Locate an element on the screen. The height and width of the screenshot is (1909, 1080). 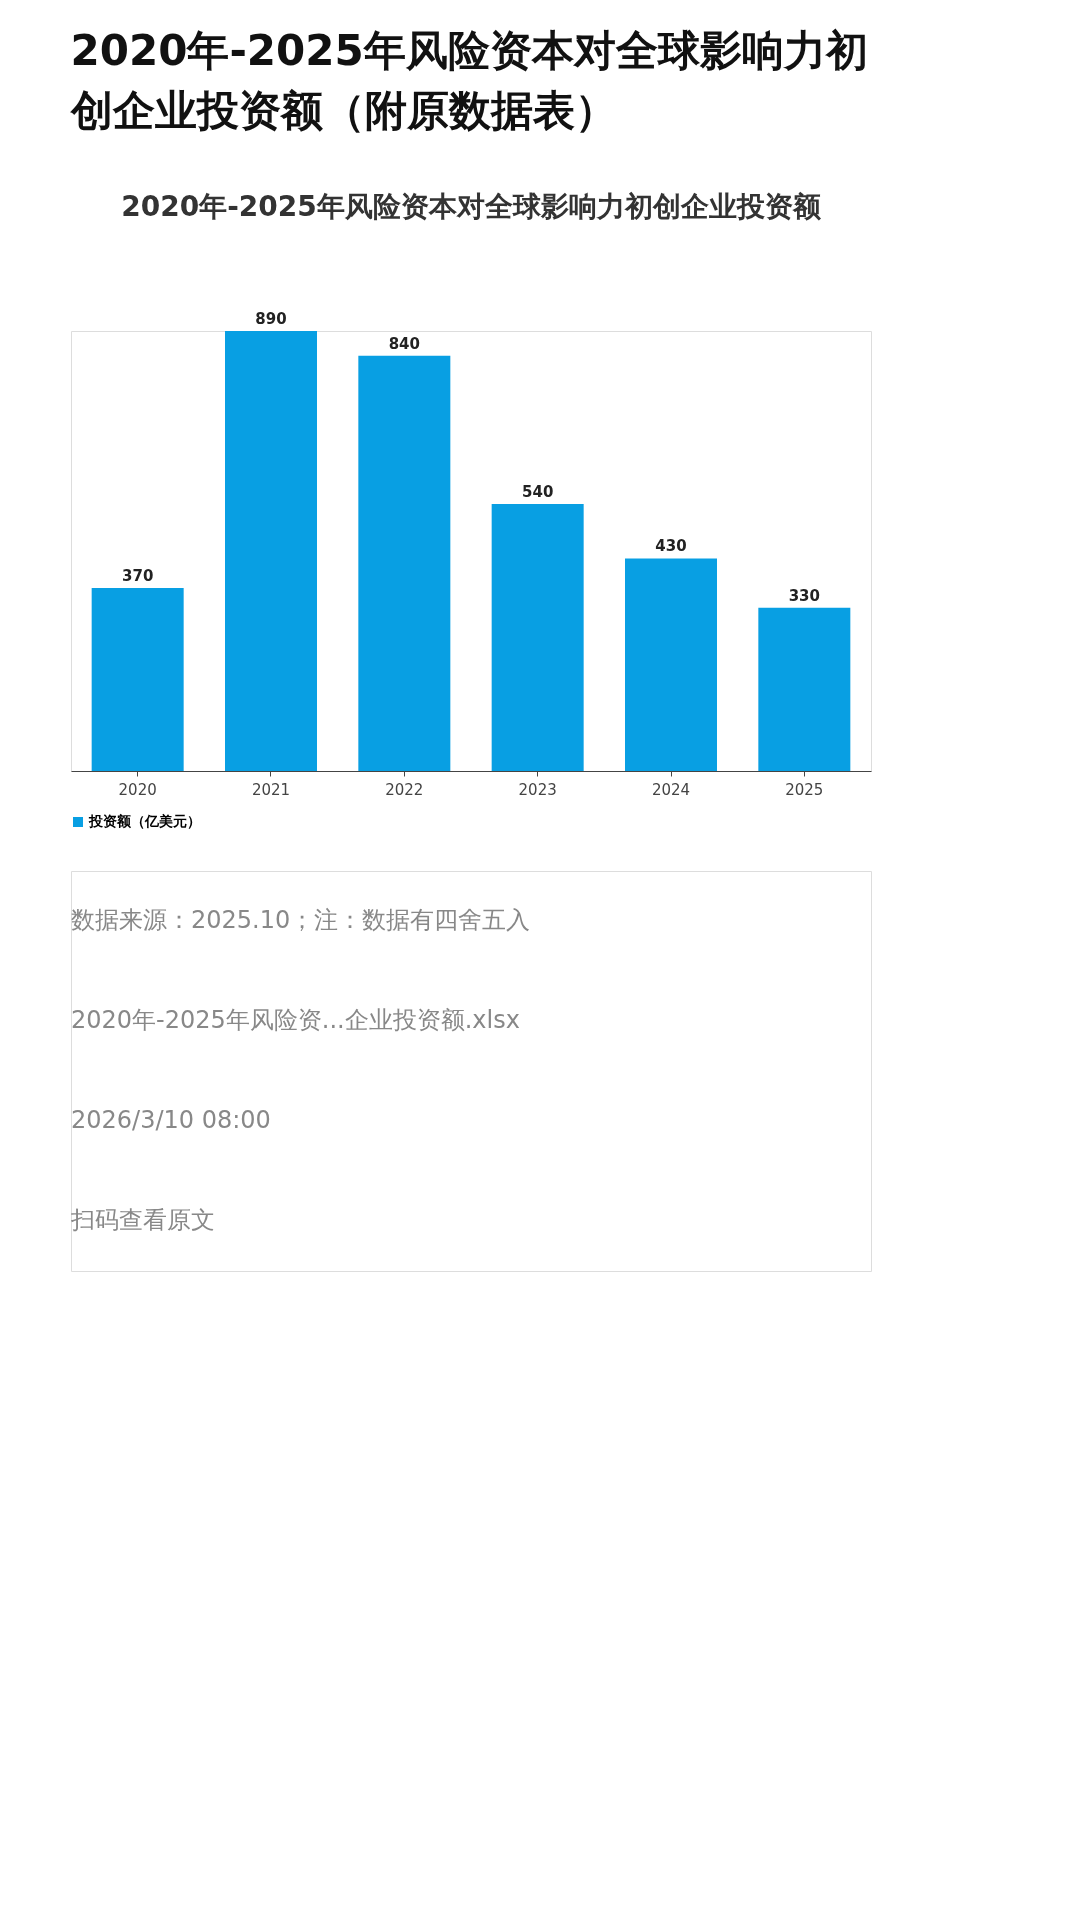
source-note: 数据来源：2025.10；注：数据有四舍五入 is located at coordinates (301, 920).